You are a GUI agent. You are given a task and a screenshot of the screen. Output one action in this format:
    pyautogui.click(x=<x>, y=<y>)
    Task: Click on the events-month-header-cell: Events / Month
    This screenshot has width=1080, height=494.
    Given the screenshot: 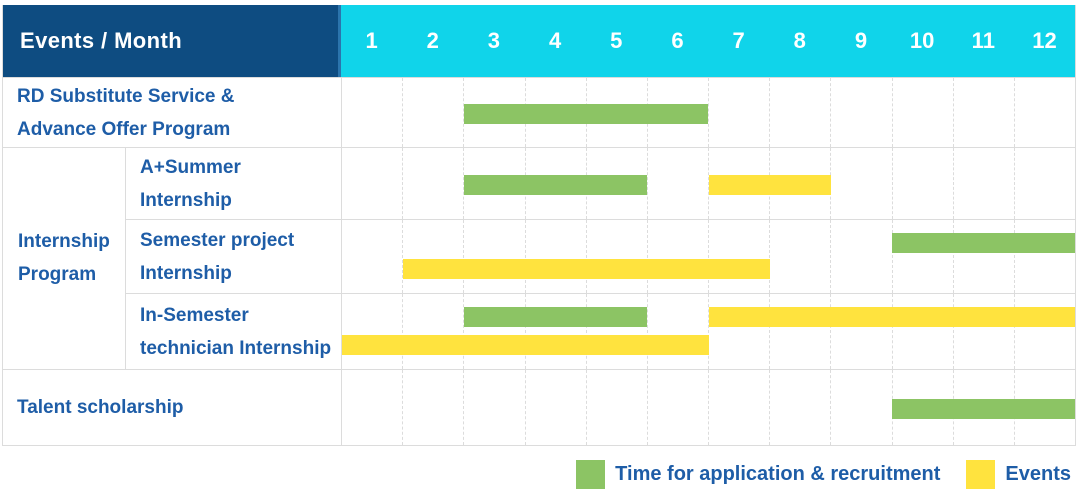 What is the action you would take?
    pyautogui.click(x=172, y=41)
    